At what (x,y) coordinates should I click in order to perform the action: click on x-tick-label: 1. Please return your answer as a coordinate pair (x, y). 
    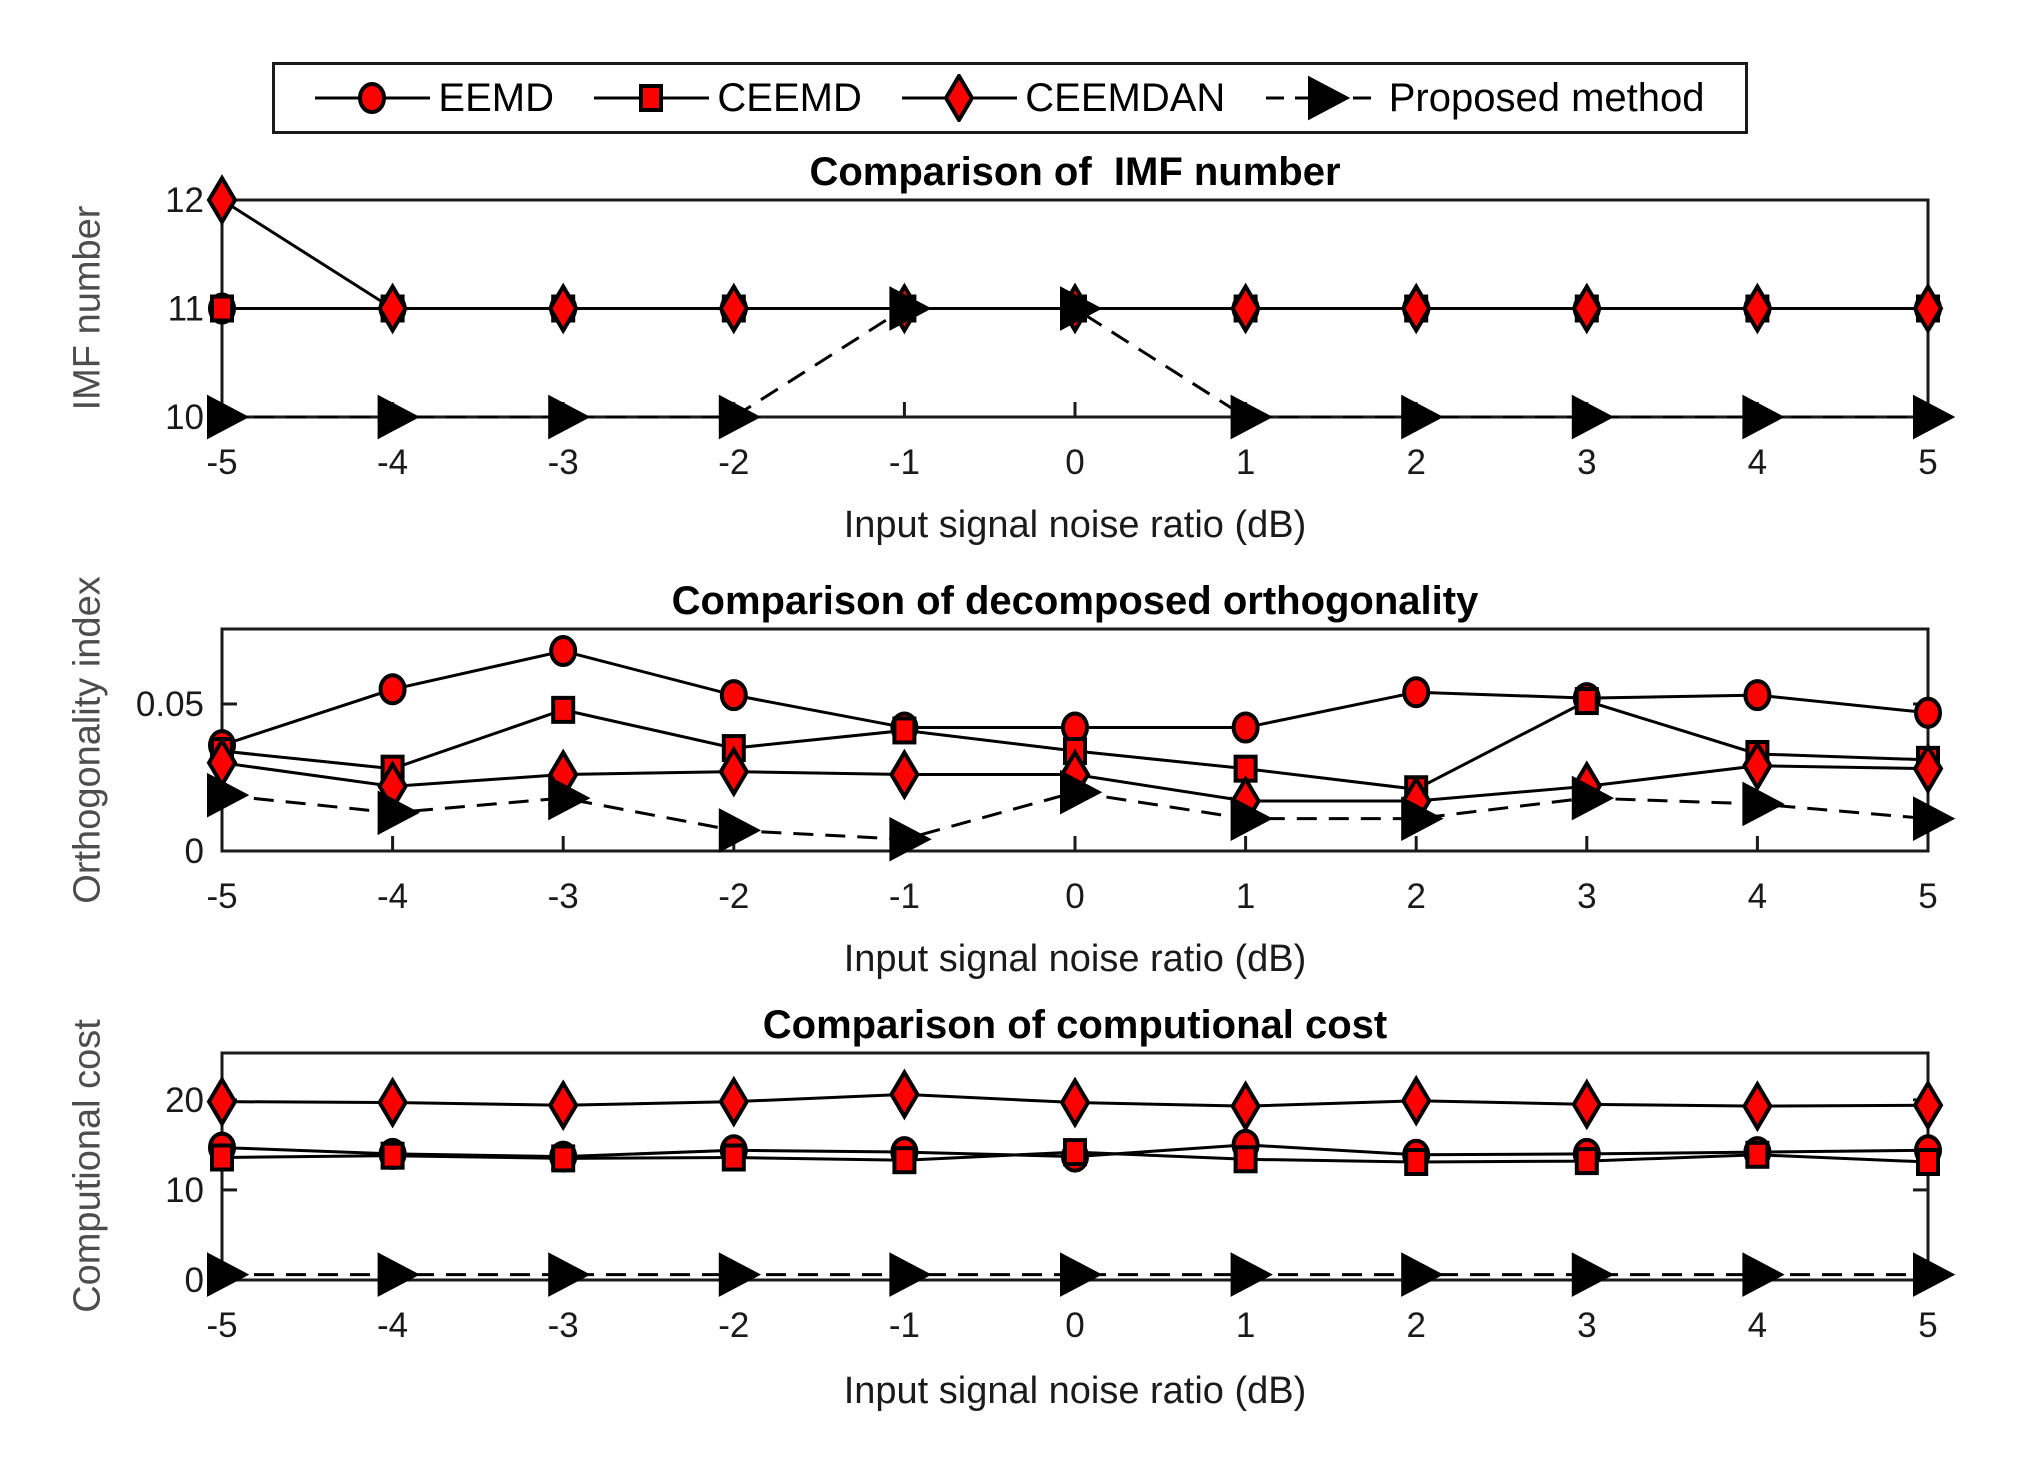
    Looking at the image, I should click on (1245, 1325).